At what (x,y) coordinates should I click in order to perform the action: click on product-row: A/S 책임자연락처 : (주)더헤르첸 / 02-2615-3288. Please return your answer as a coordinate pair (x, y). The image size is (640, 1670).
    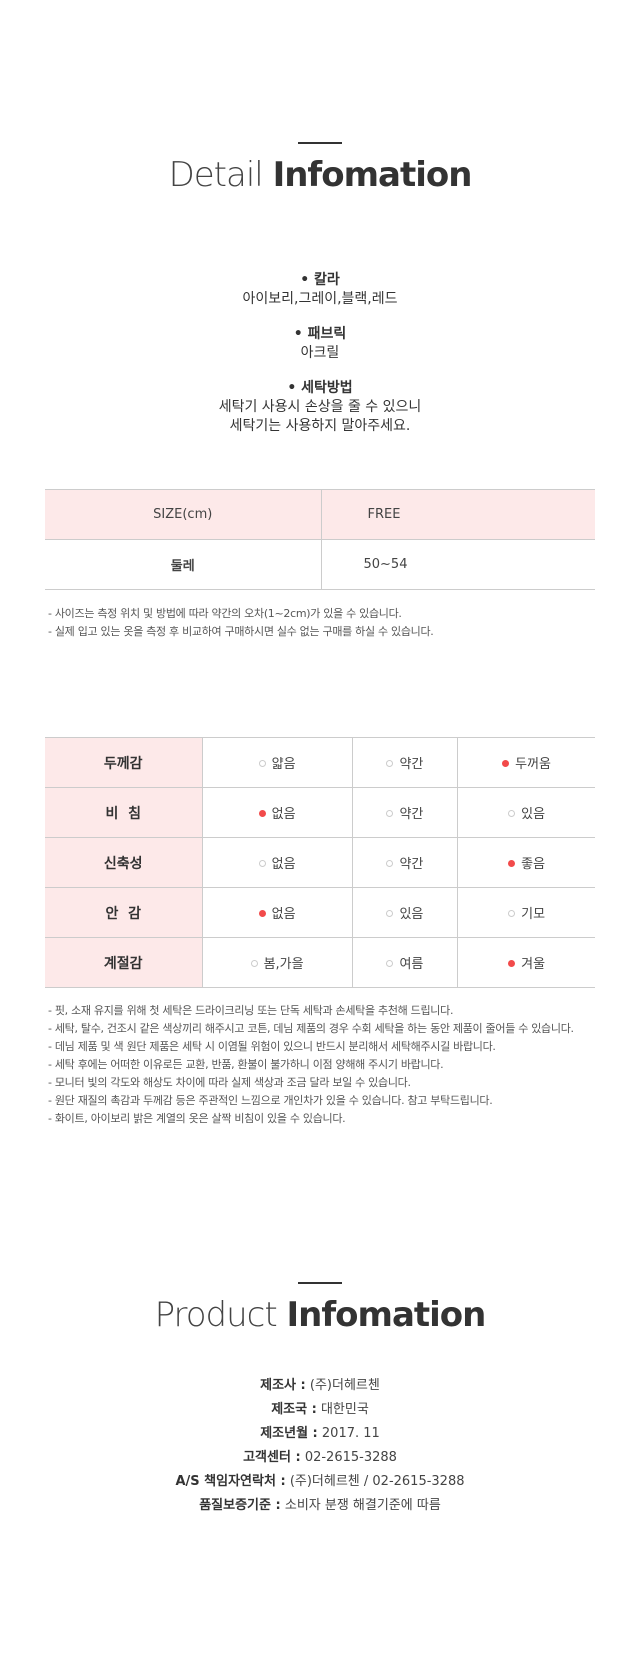
    Looking at the image, I should click on (320, 1482).